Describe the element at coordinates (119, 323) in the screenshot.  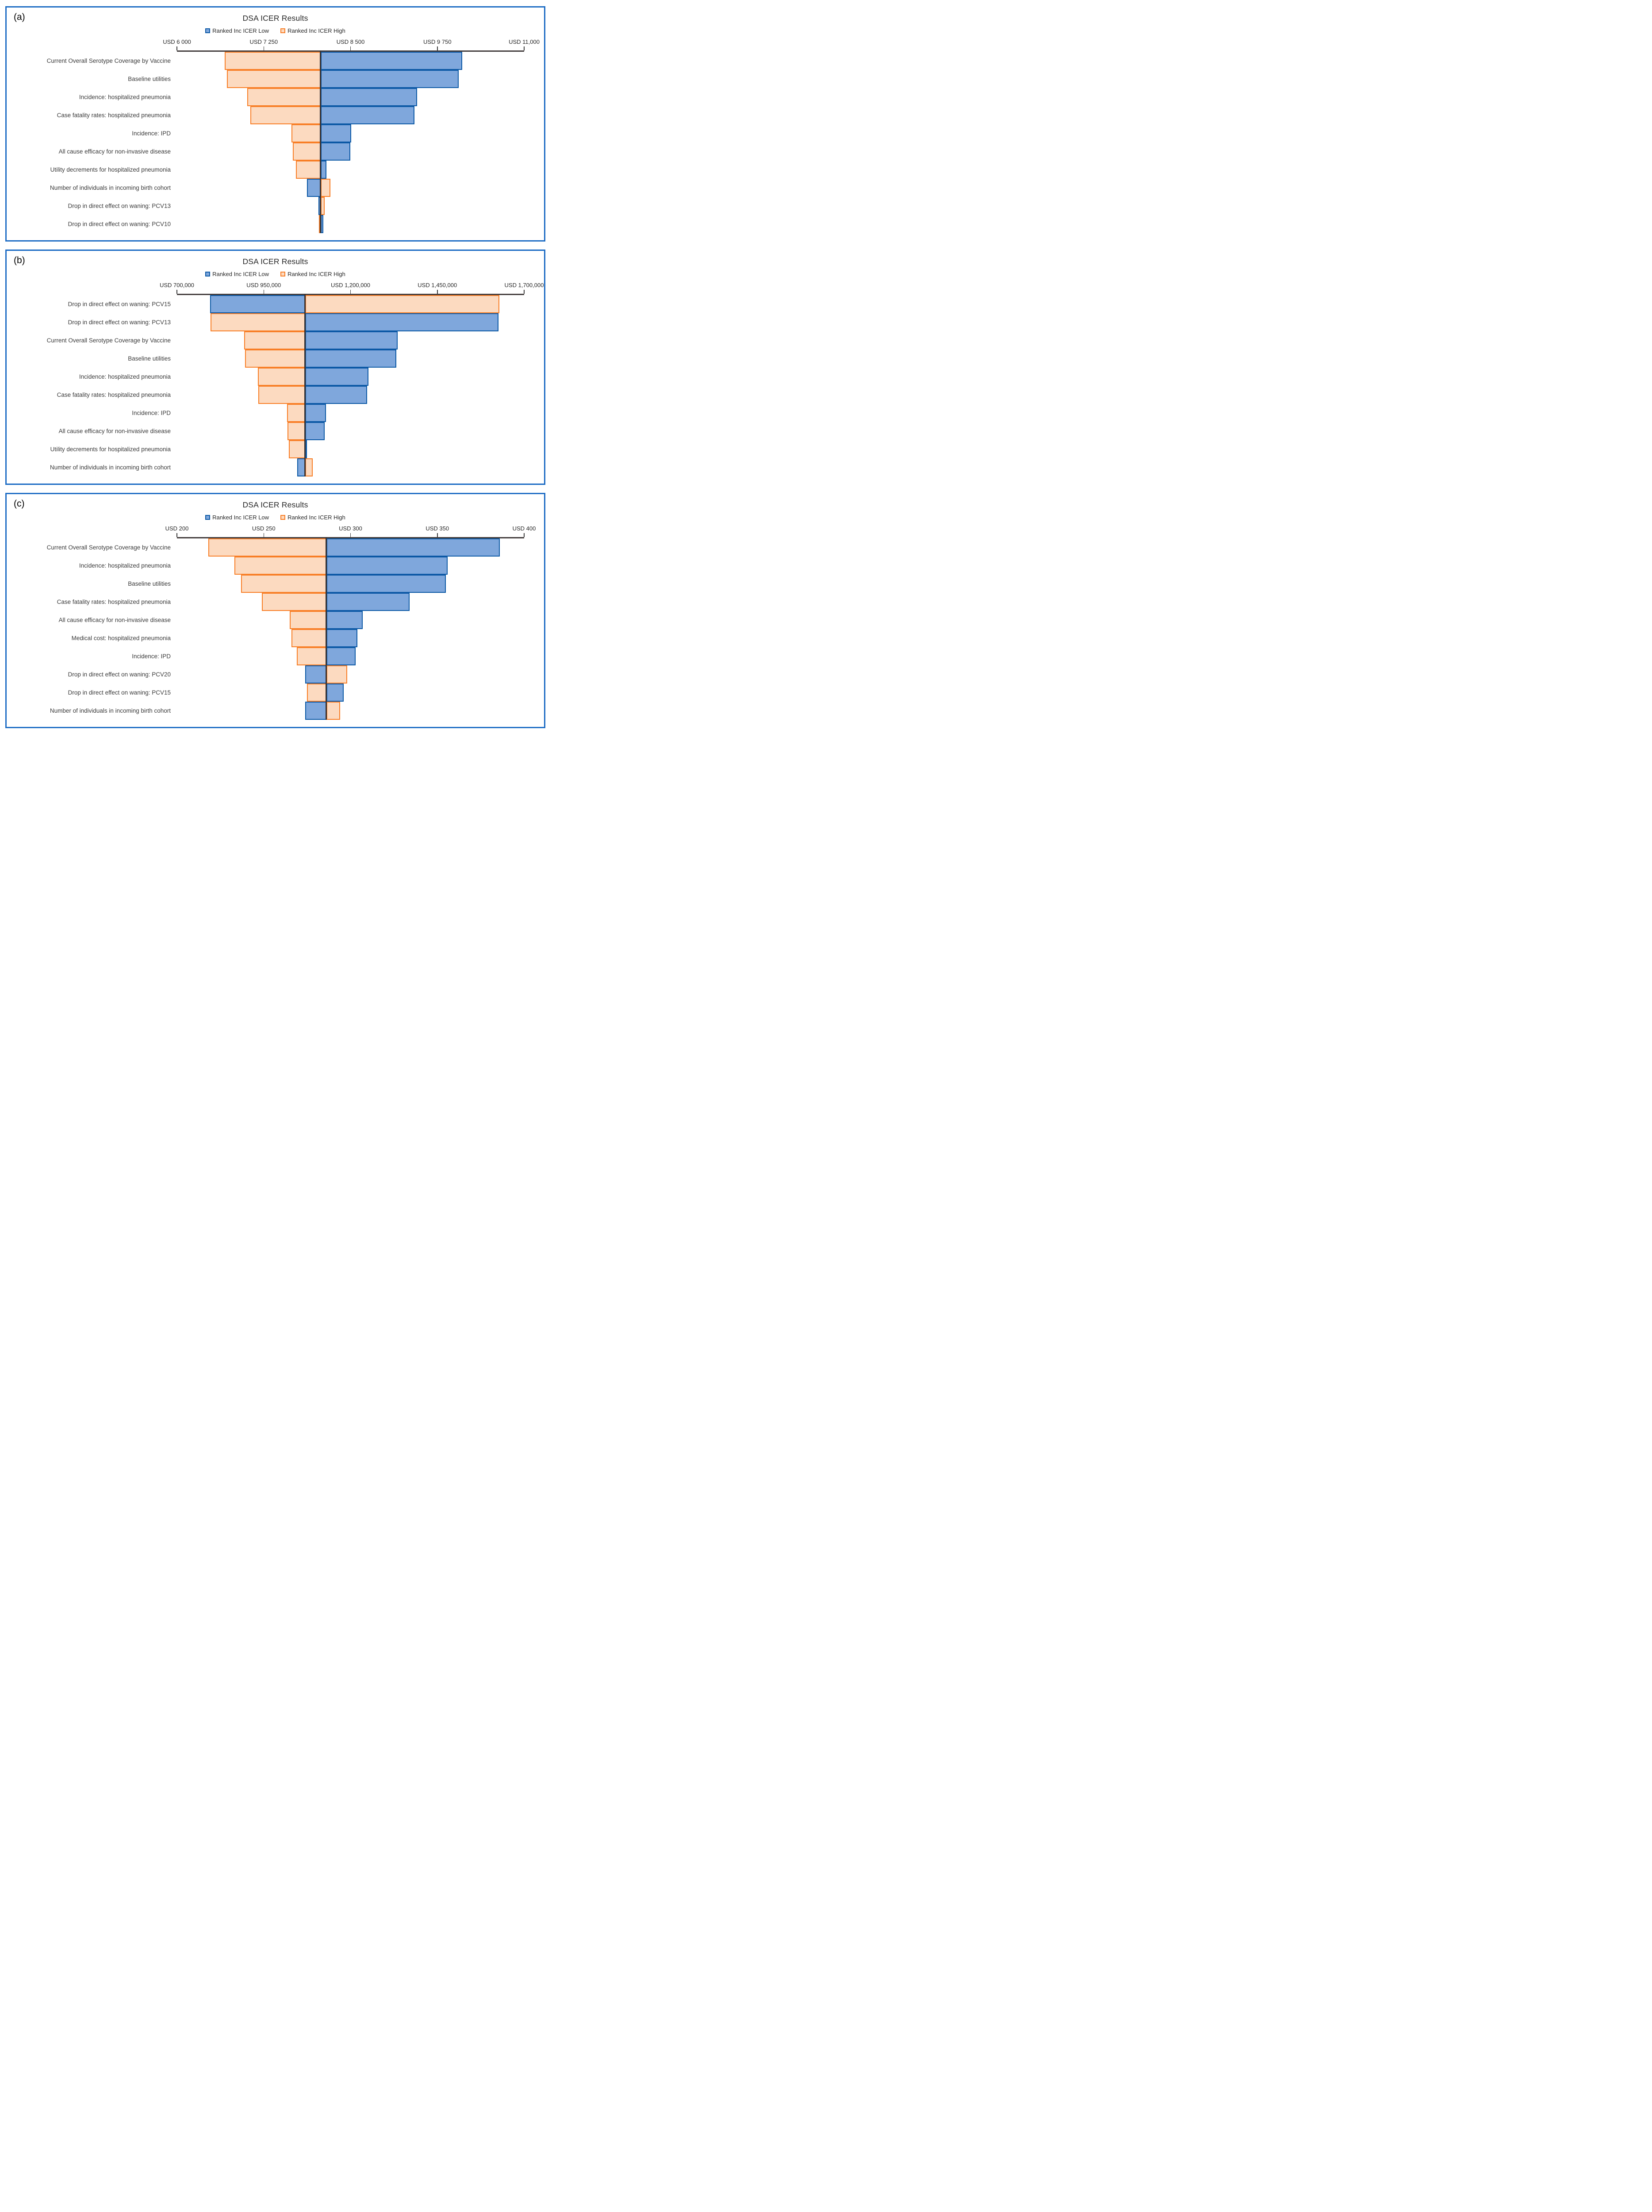
I see `category-label: Drop in direct effect on waning: PCV13` at that location.